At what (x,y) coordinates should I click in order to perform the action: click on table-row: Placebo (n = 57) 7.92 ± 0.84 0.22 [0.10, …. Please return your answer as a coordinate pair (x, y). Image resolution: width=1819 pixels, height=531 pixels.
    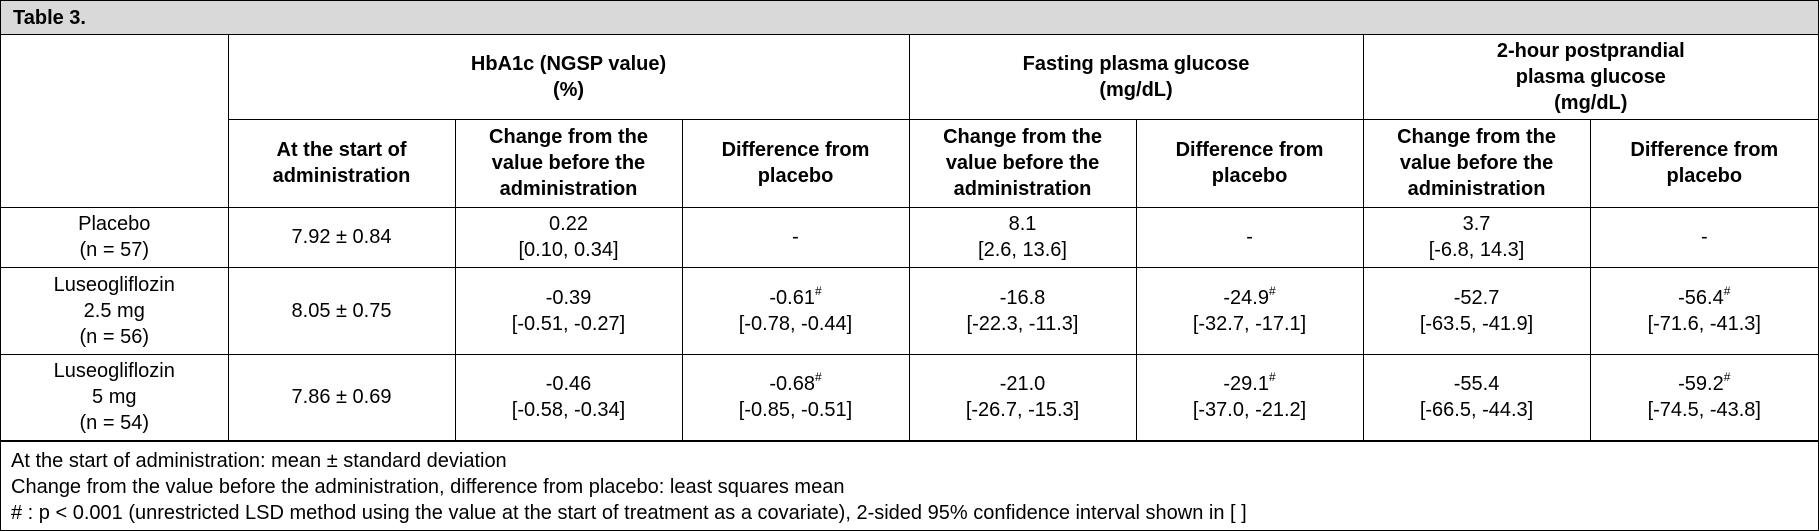
    Looking at the image, I should click on (910, 237).